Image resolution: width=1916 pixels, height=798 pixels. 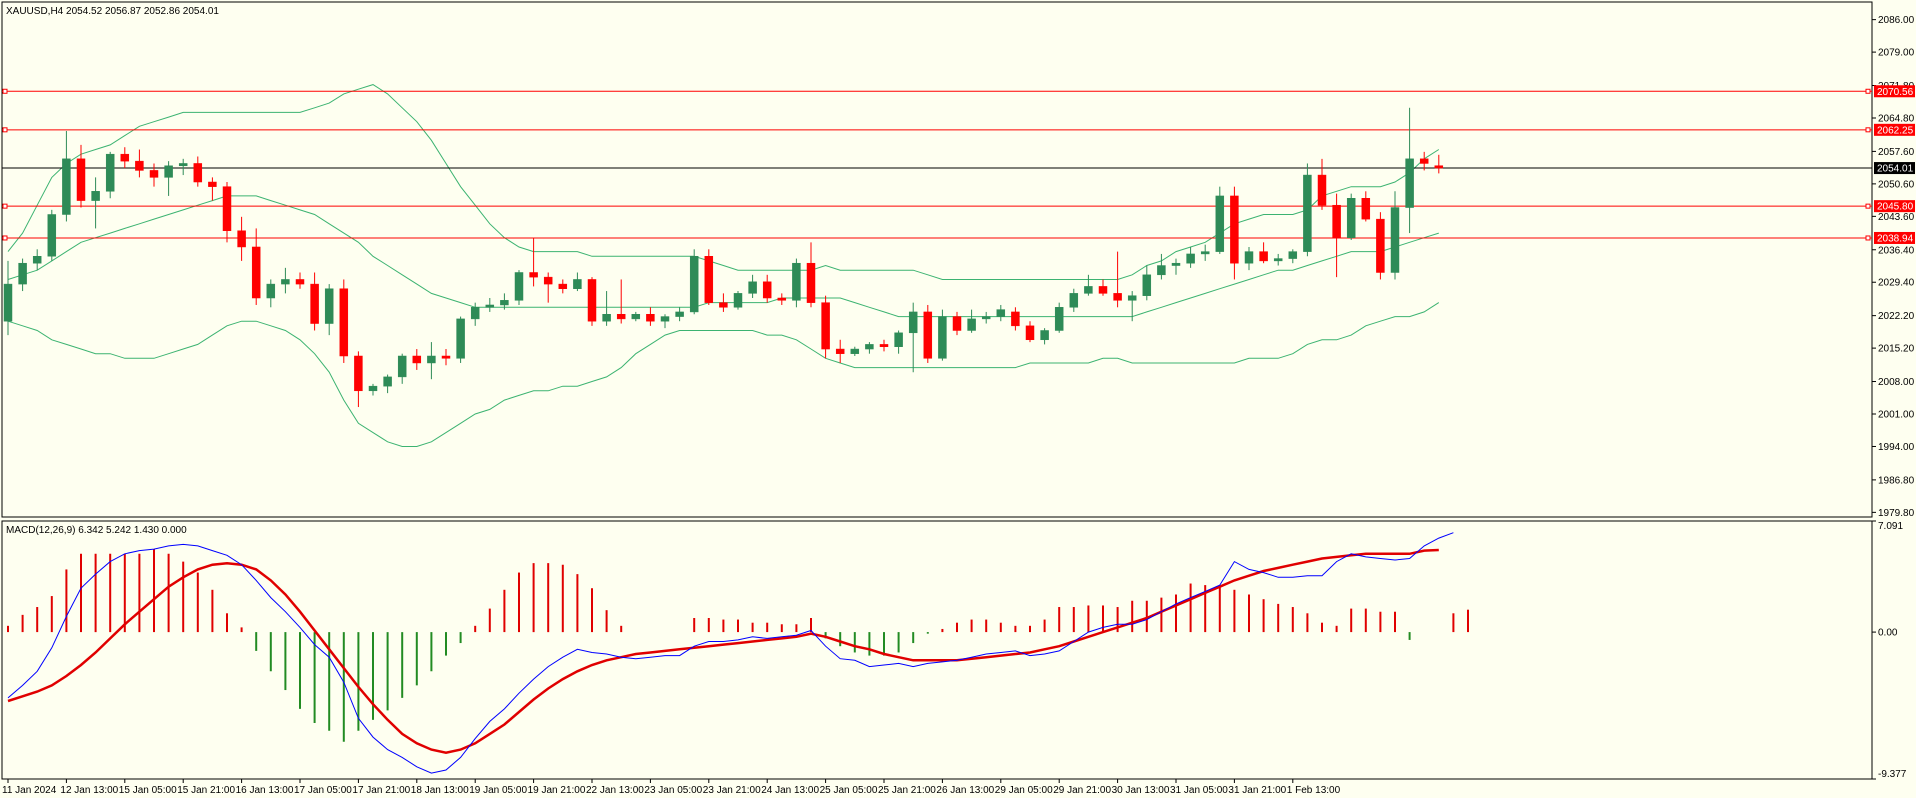 What do you see at coordinates (29, 790) in the screenshot?
I see `time-tick-label: 11 Jan 2024` at bounding box center [29, 790].